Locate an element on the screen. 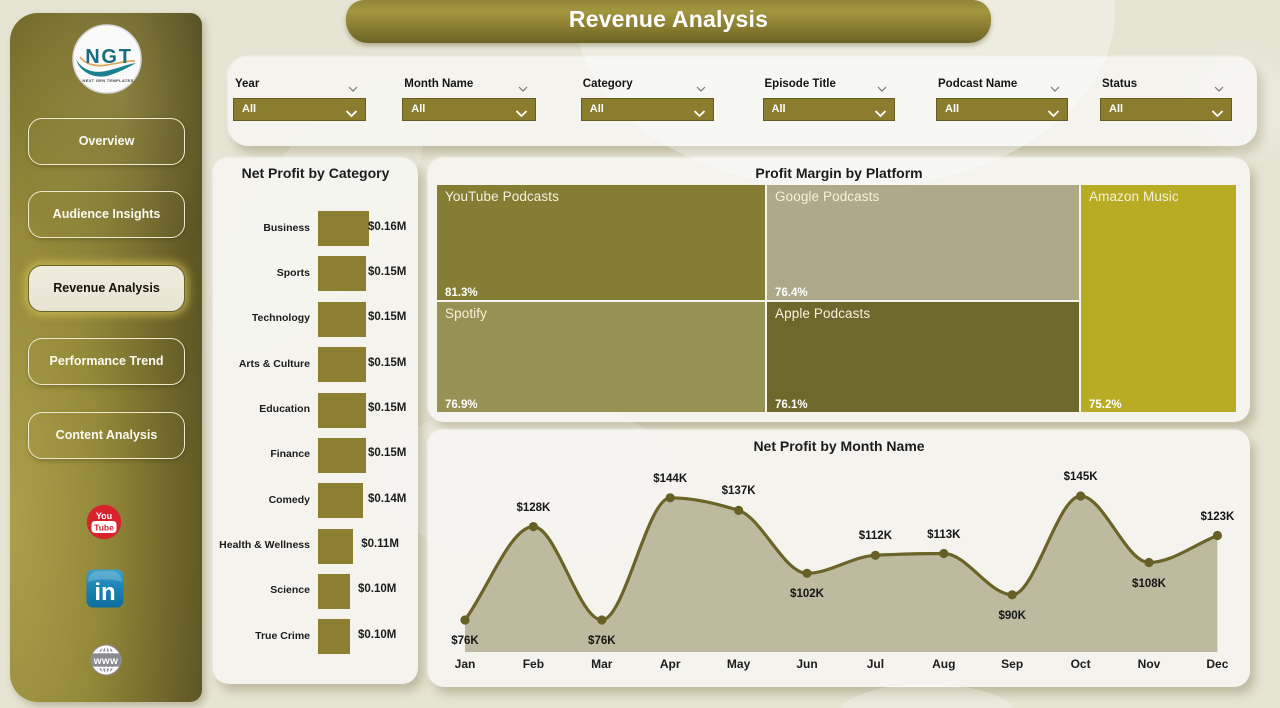  svg-text: Tube is located at coordinates (104, 528).